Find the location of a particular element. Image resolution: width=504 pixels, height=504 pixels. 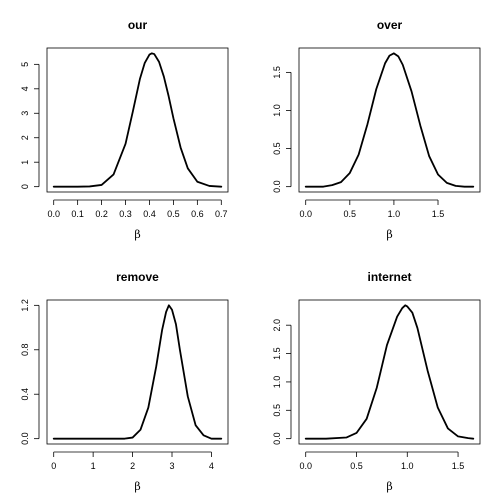

y-tick-label: 1.2 is located at coordinates (25, 305).